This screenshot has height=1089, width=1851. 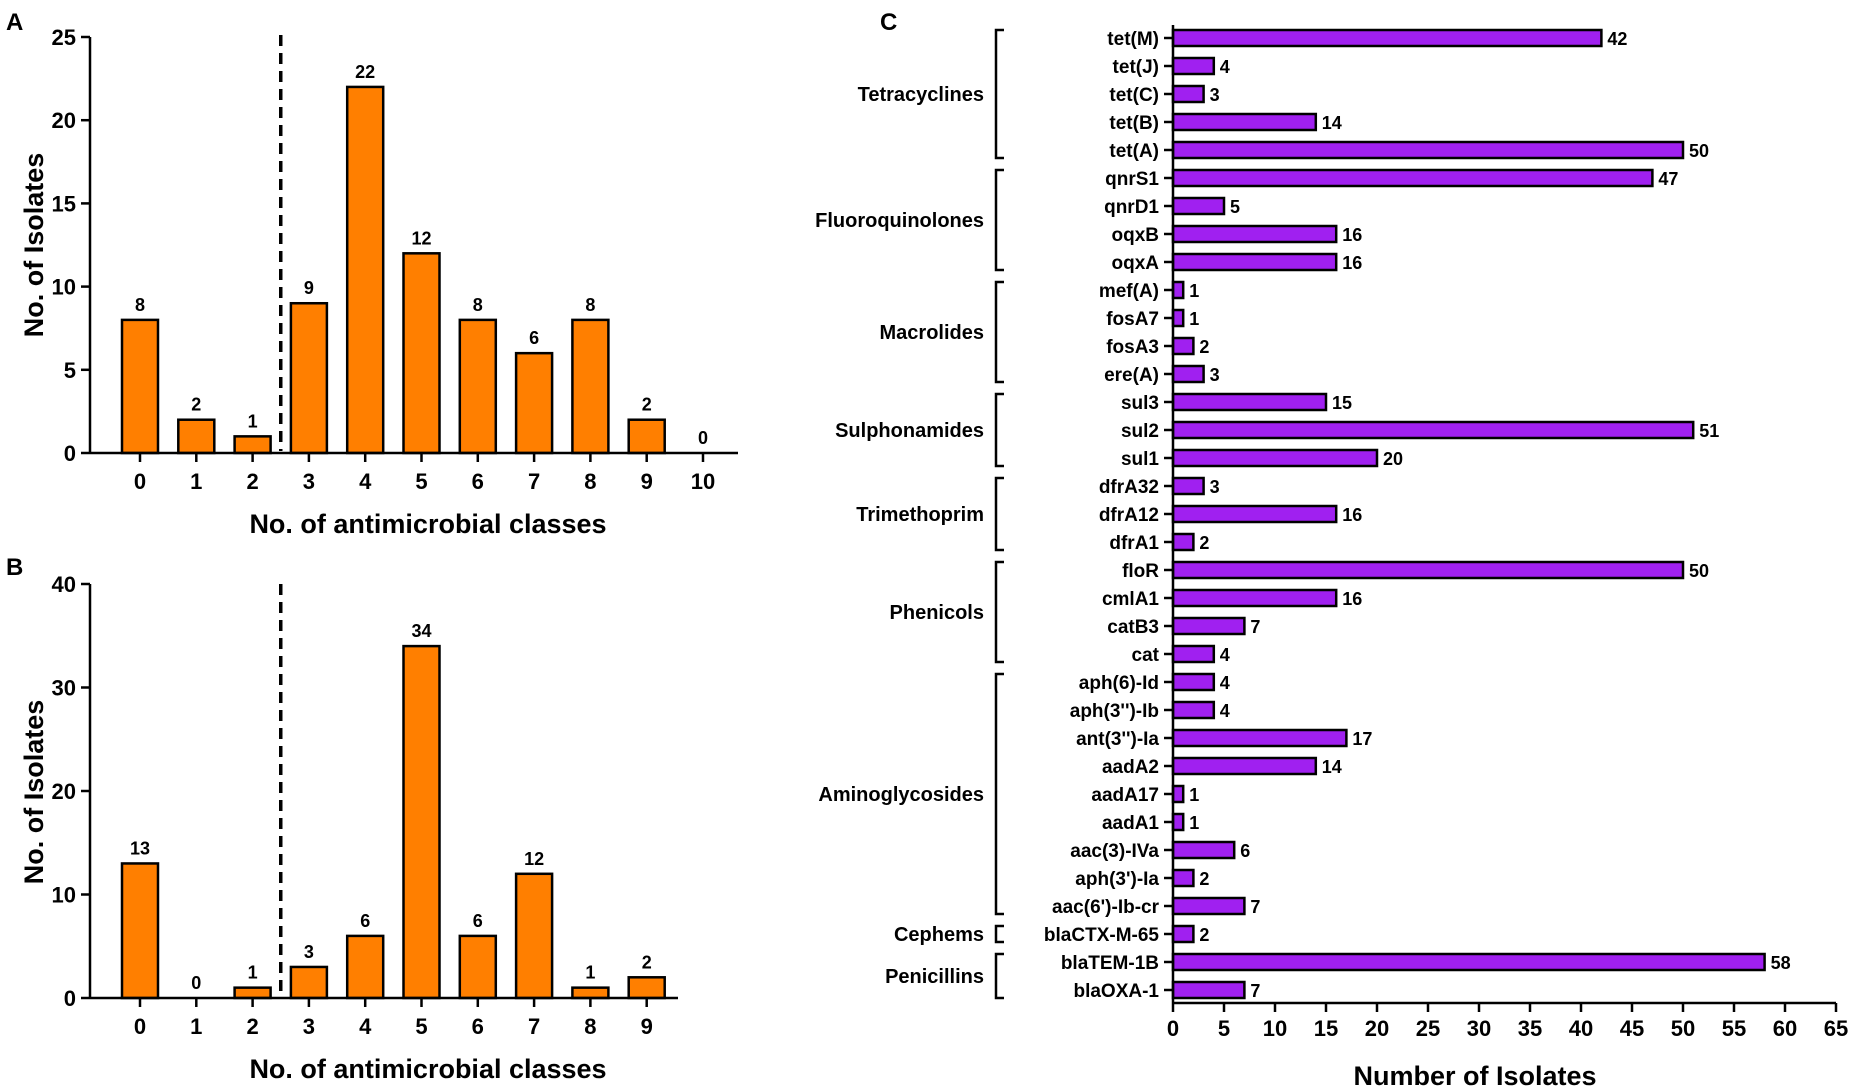 I want to click on panel-a-x-tick-label-4: 4, so click(x=365, y=481).